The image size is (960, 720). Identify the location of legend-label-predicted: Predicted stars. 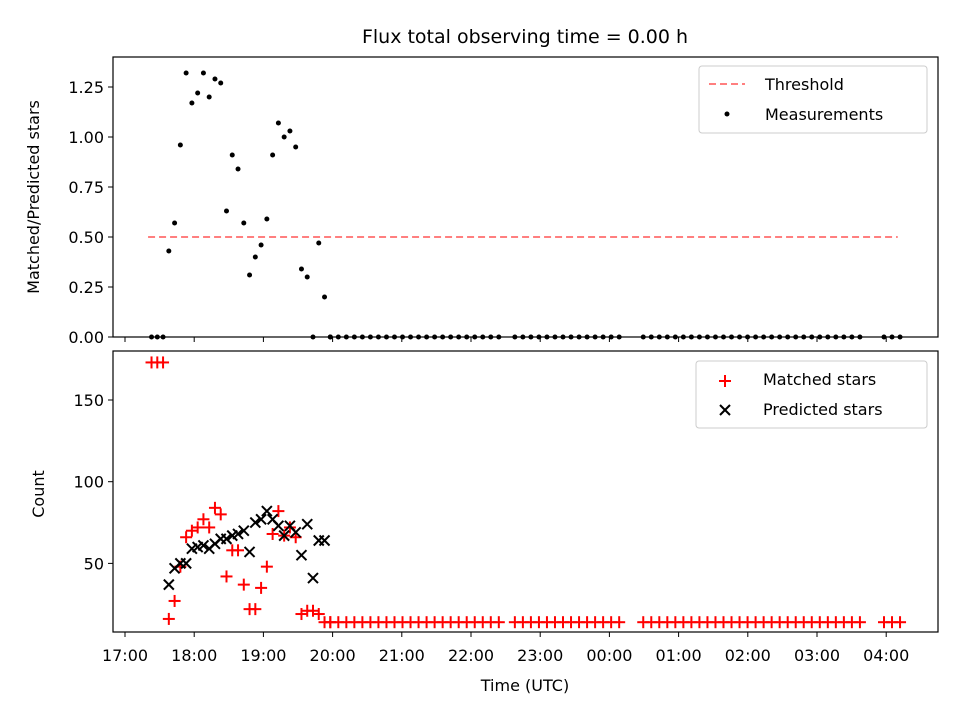
(823, 409).